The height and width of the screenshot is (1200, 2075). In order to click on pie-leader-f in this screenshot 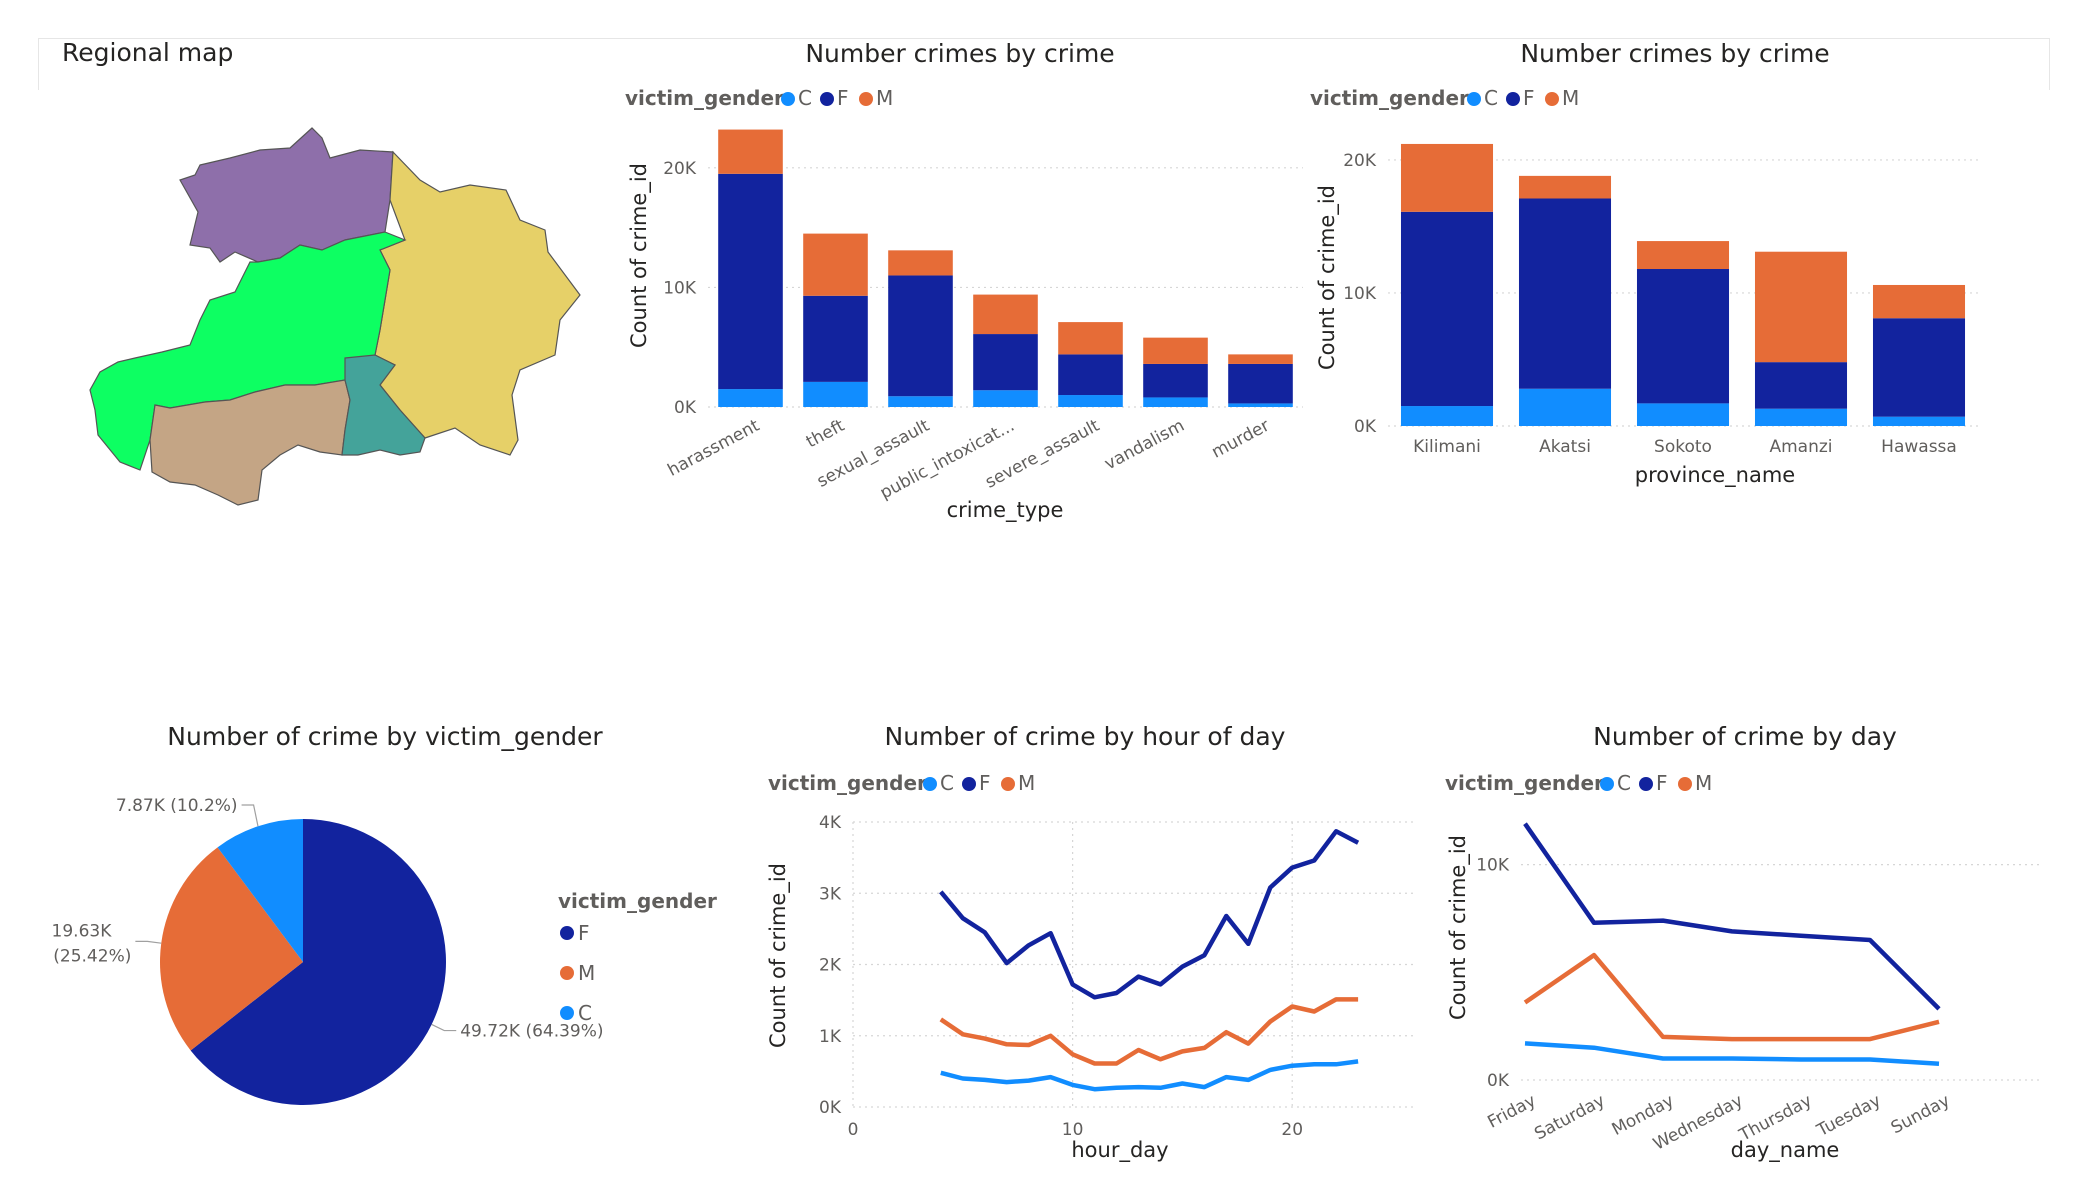, I will do `click(444, 1027)`.